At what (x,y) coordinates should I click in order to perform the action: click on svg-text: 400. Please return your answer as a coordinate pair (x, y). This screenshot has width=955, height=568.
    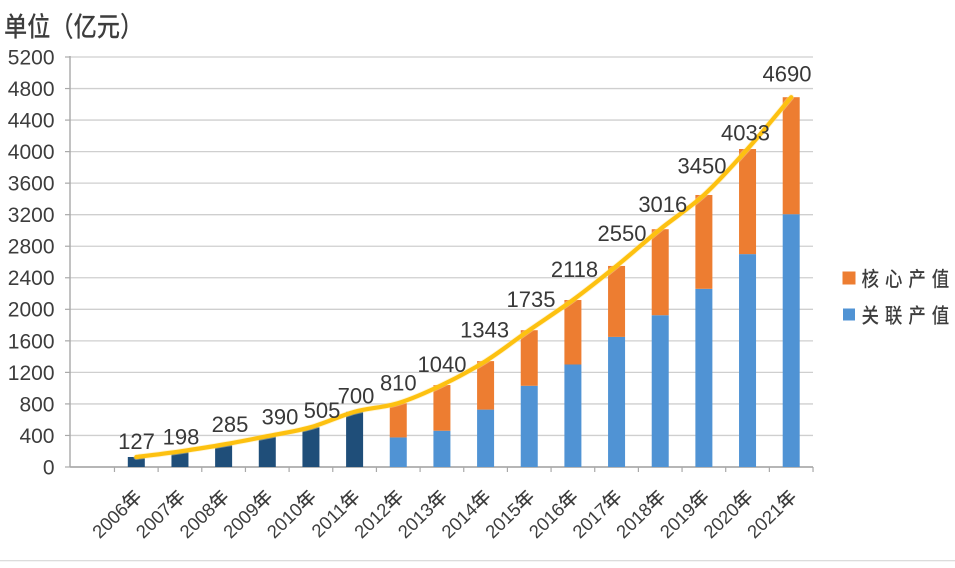
    Looking at the image, I should click on (36, 436).